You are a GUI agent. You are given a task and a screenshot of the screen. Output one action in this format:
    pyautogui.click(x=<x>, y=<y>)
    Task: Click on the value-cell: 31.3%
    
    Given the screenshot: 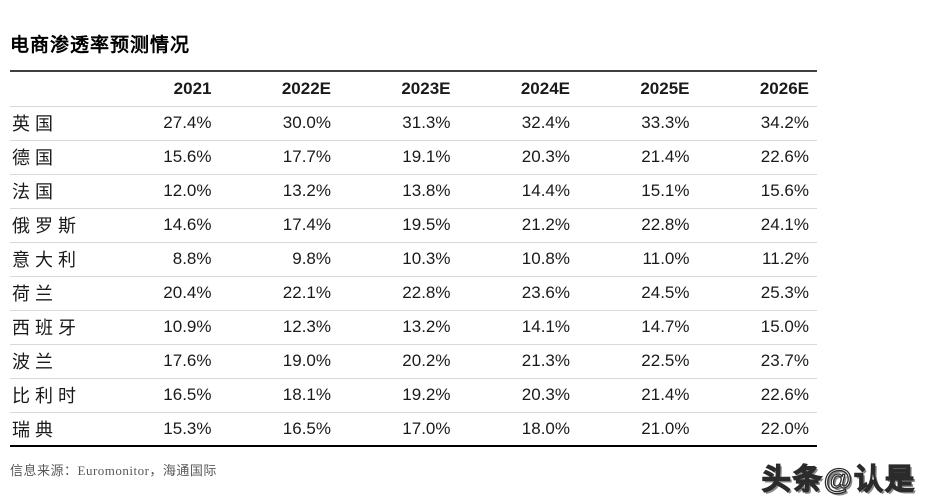 What is the action you would take?
    pyautogui.click(x=426, y=122)
    